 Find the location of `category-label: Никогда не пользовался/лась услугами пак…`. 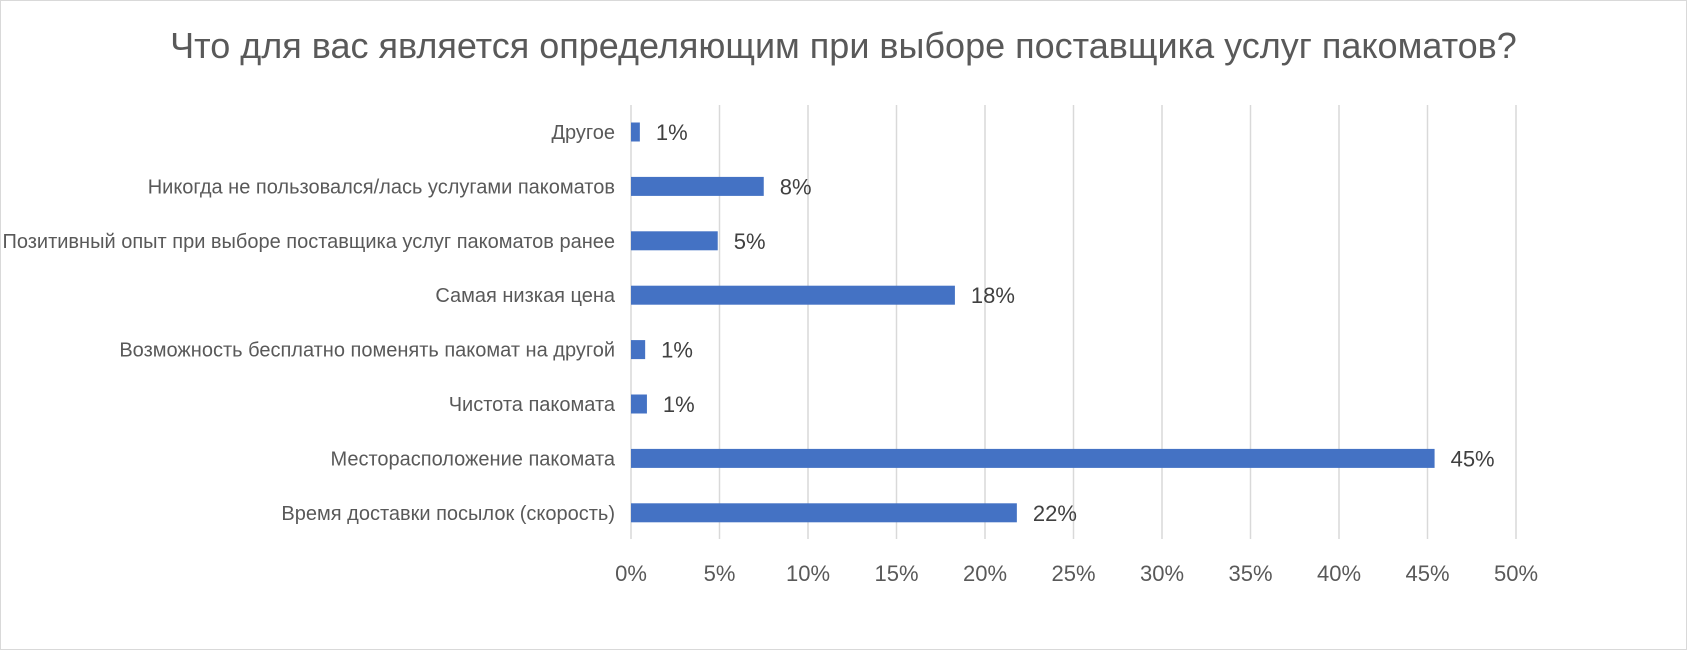

category-label: Никогда не пользовался/лась услугами пак… is located at coordinates (381, 187).